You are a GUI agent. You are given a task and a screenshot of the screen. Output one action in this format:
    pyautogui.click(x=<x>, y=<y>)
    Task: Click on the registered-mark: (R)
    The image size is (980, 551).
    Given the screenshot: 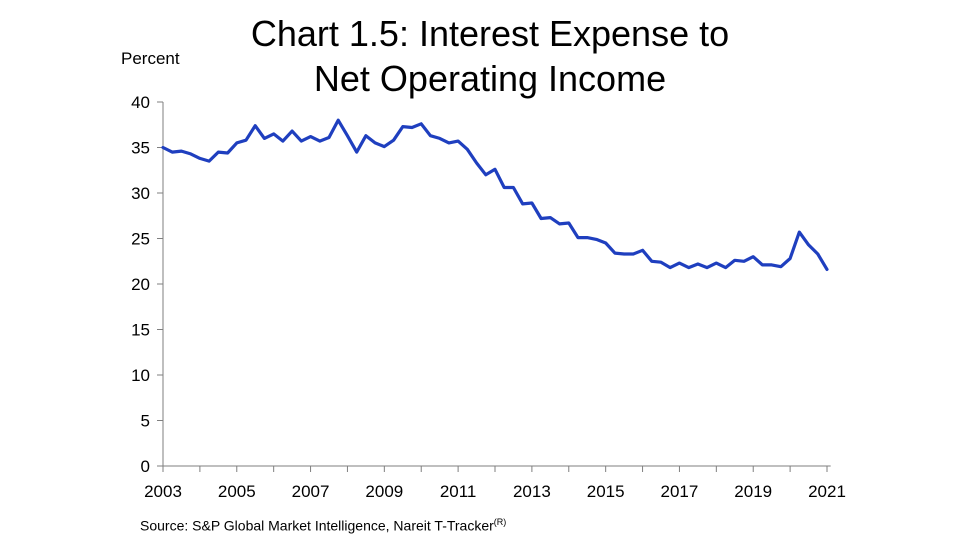 What is the action you would take?
    pyautogui.click(x=500, y=522)
    